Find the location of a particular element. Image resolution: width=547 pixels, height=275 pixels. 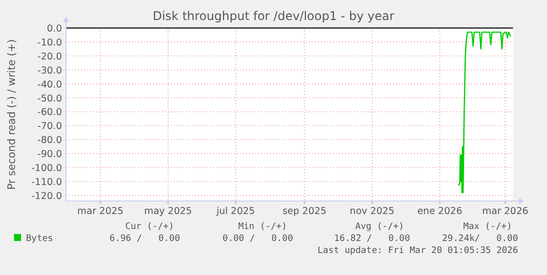

y-tick-label: -40.0 is located at coordinates (49, 84).